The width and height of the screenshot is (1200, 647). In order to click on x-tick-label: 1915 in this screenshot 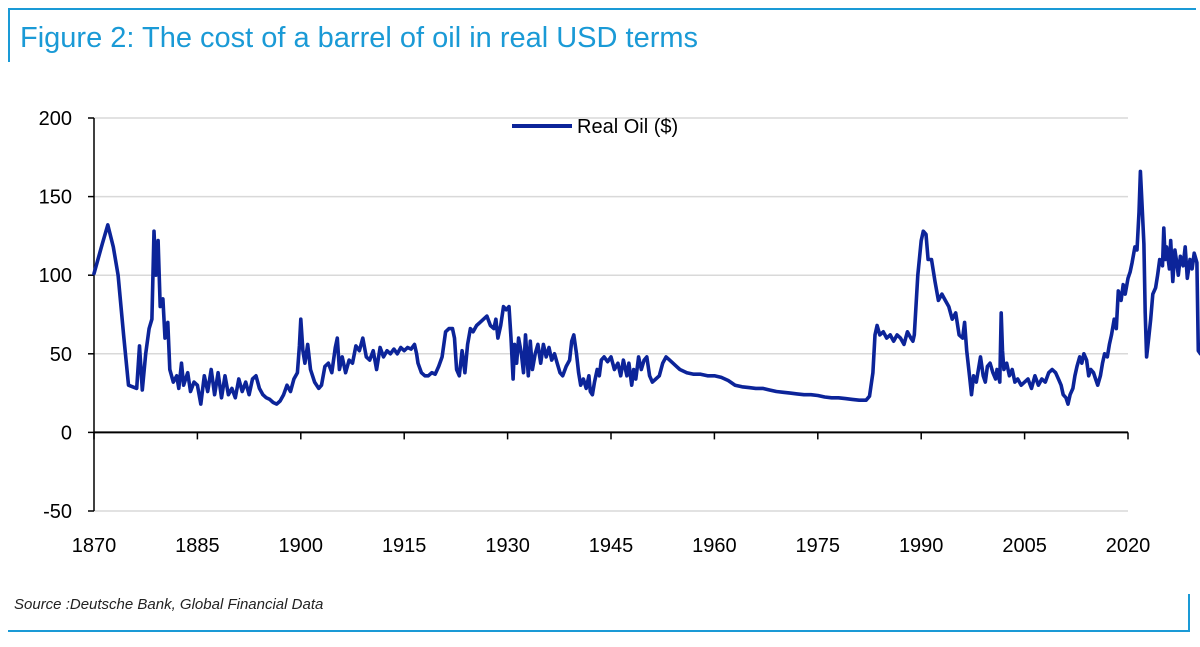, I will do `click(404, 546)`.